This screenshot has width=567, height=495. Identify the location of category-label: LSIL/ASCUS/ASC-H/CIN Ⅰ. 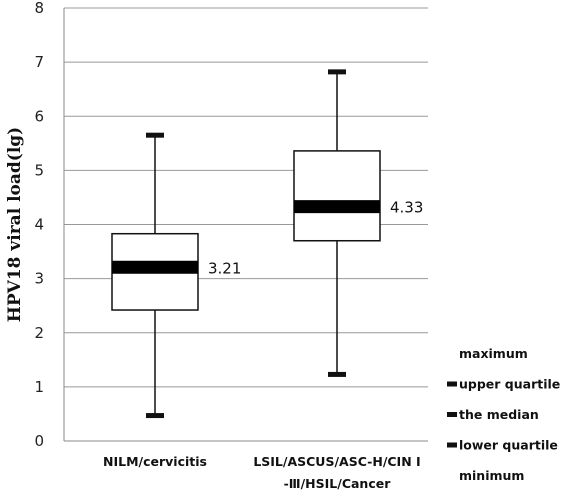
(336, 461).